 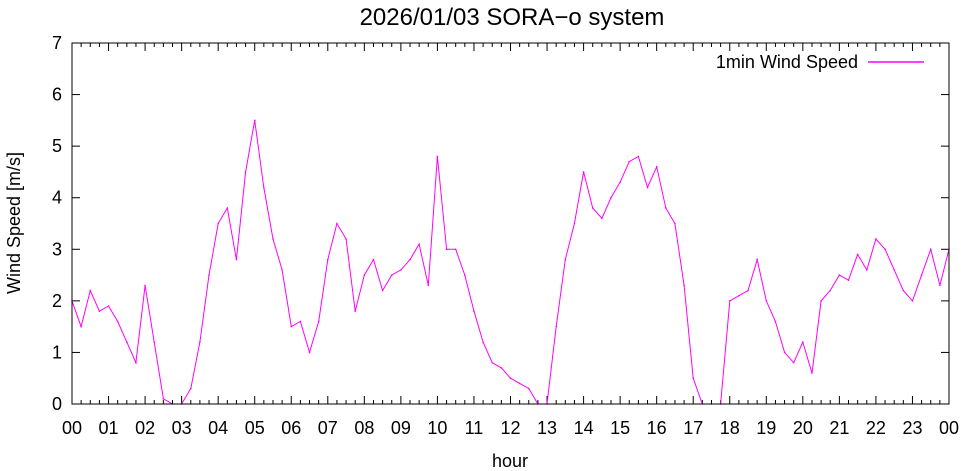 I want to click on x-tick-label: 07, so click(x=328, y=428).